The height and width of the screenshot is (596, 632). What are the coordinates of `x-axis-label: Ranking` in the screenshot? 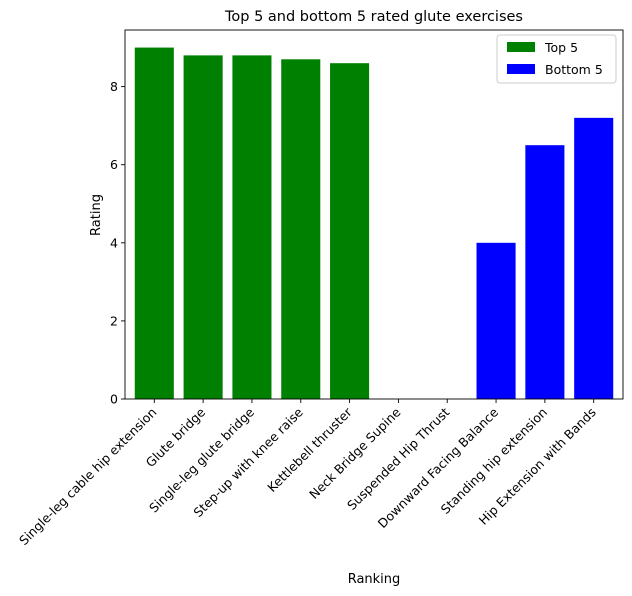 It's located at (374, 579).